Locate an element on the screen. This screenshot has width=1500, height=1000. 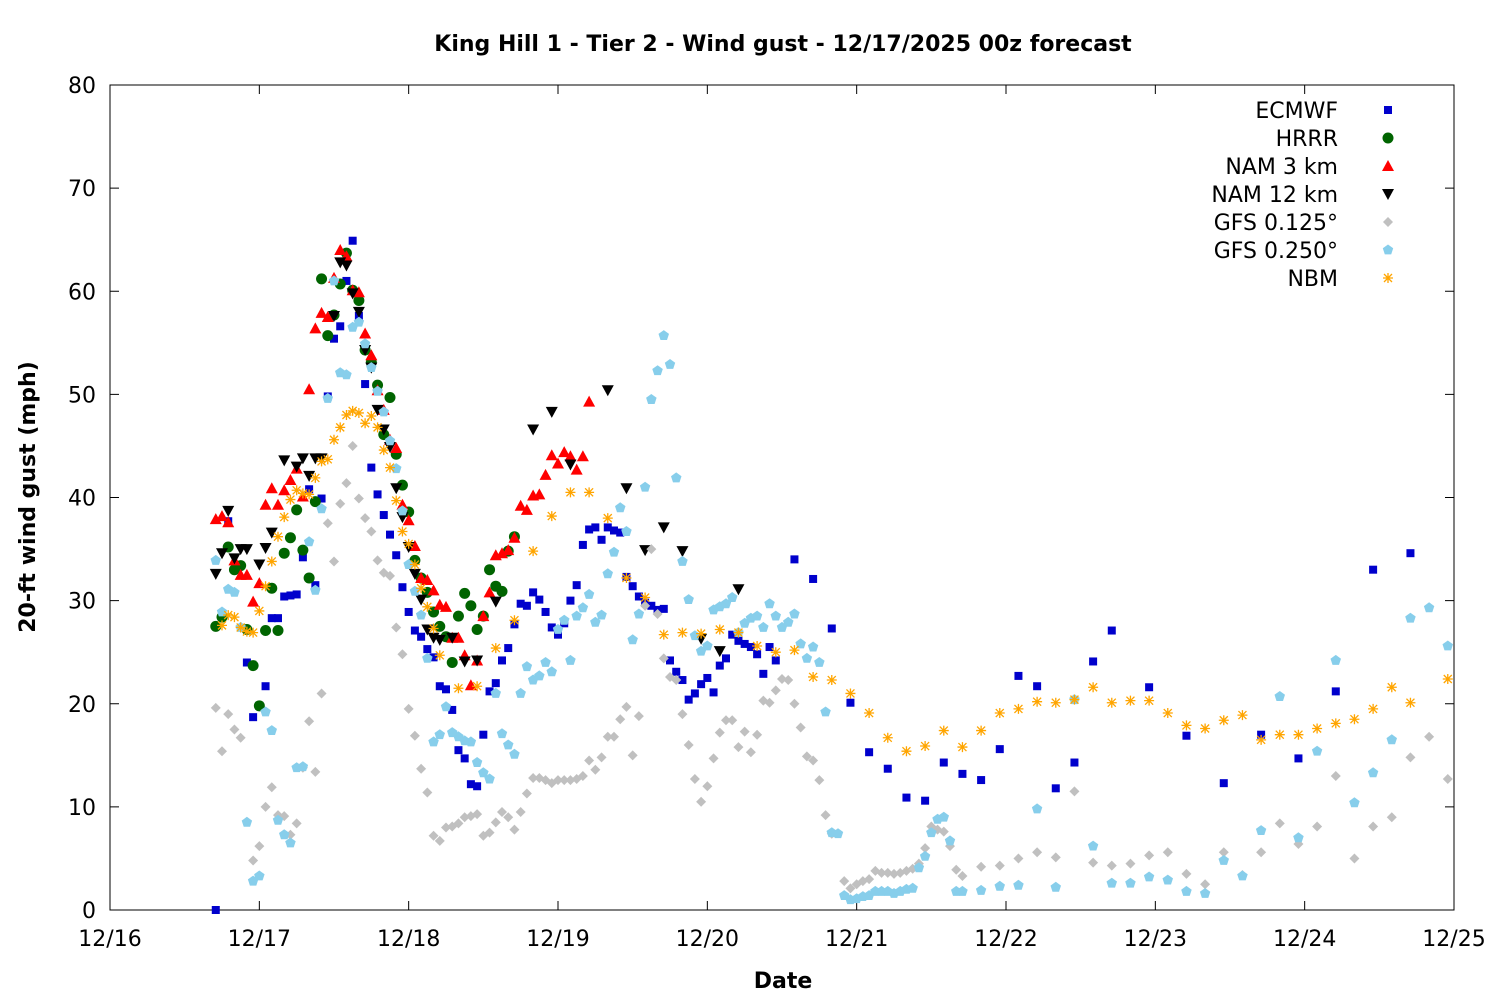
x-tick-label: 12/22 is located at coordinates (1005, 939).